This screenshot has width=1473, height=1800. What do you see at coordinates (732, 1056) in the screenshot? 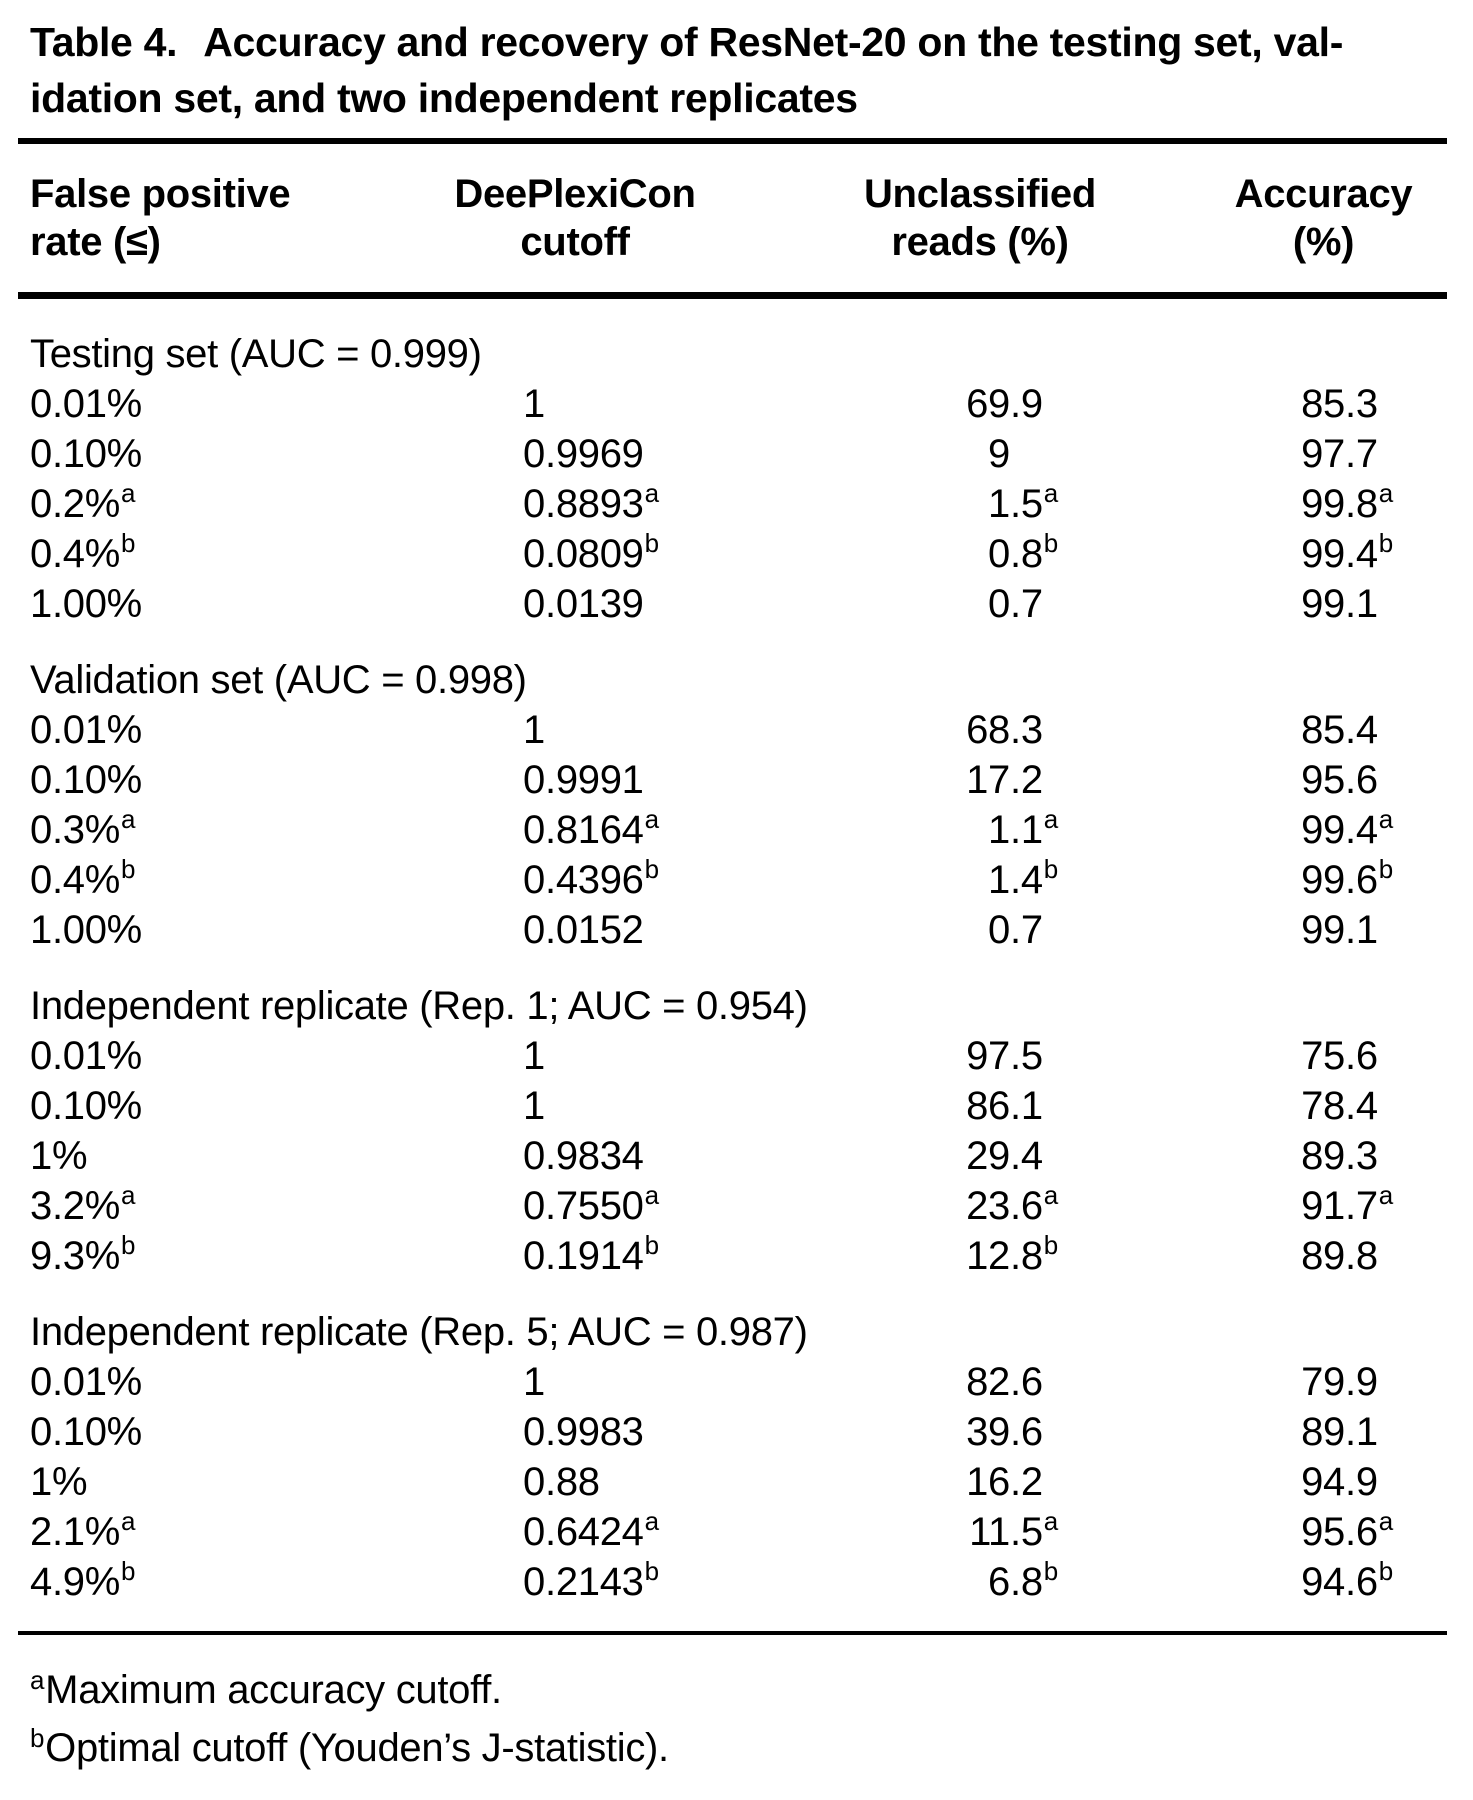
I see `table-row: 0.01% 1 97.5 75.6` at bounding box center [732, 1056].